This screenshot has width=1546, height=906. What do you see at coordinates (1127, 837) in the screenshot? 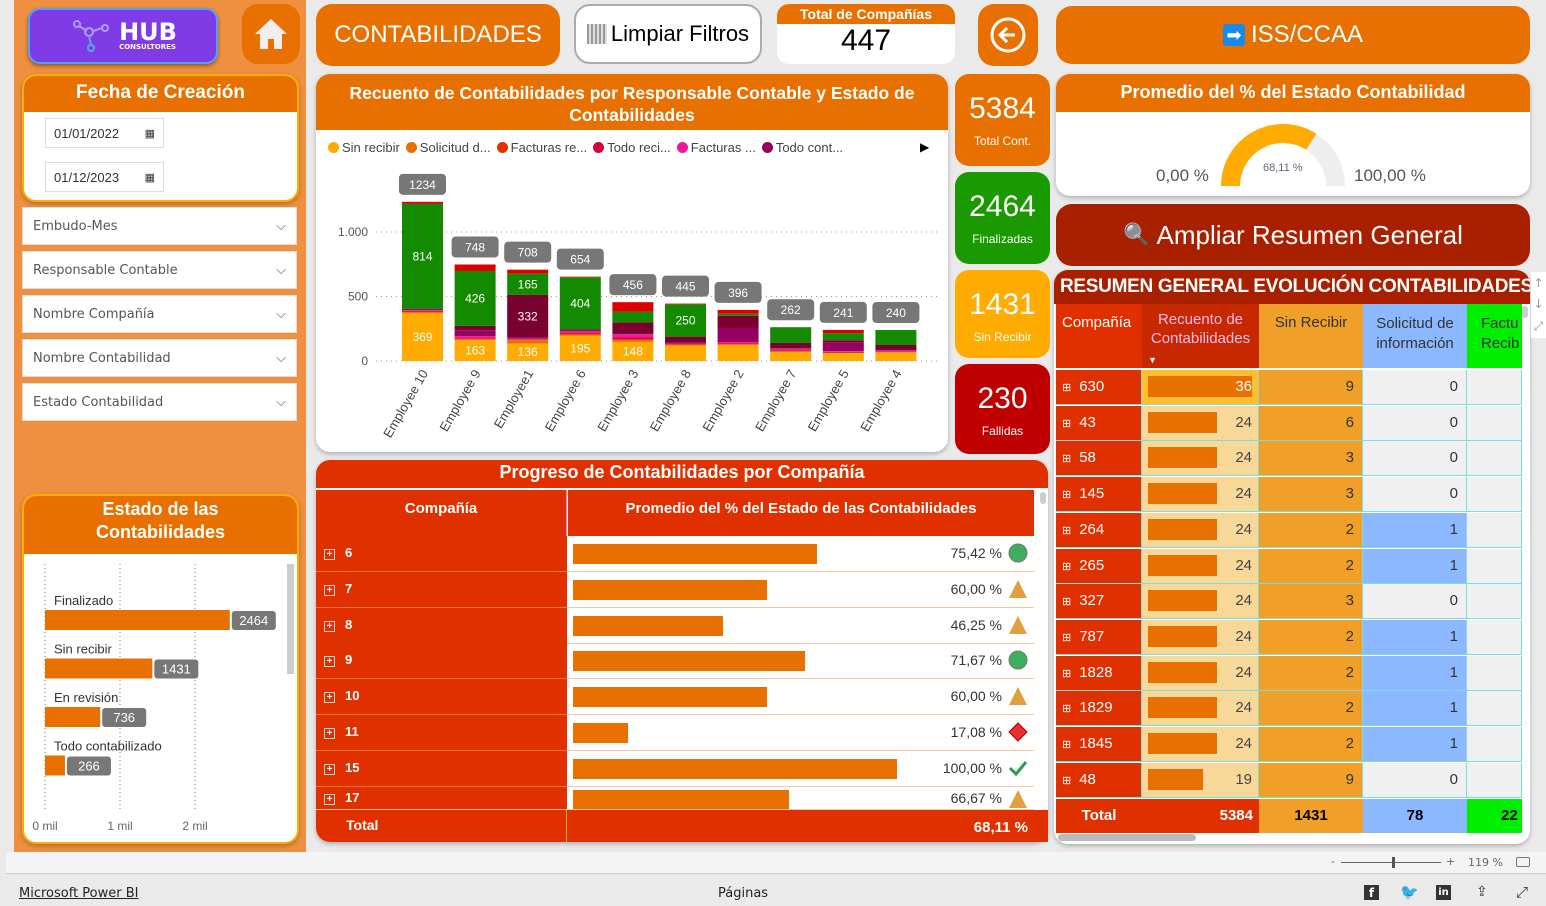
I see `horizontal-scrollbar` at bounding box center [1127, 837].